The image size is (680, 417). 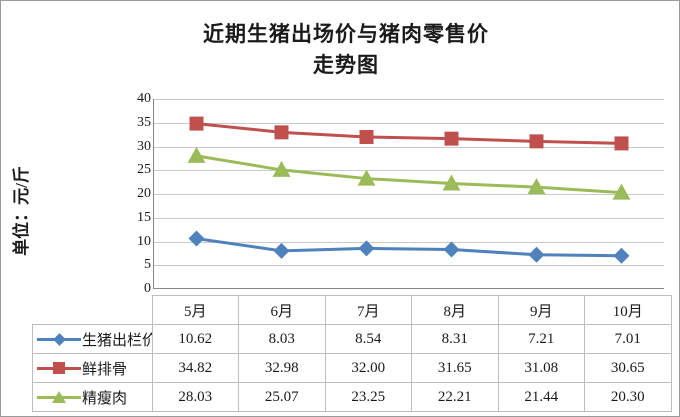 I want to click on table-corner-cell, so click(x=92, y=310).